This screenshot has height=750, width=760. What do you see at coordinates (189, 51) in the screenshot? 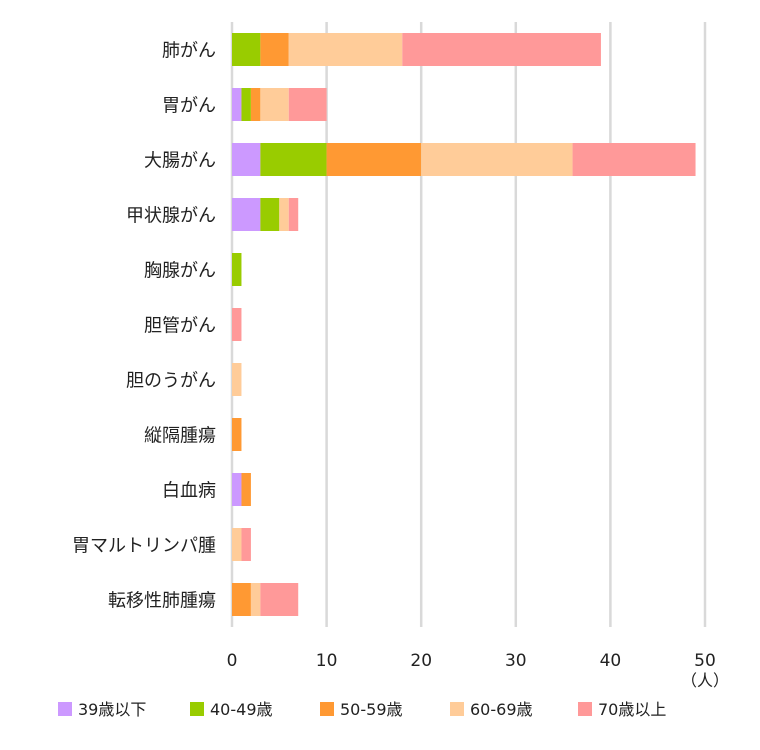
I see `category-label: 肺がん` at bounding box center [189, 51].